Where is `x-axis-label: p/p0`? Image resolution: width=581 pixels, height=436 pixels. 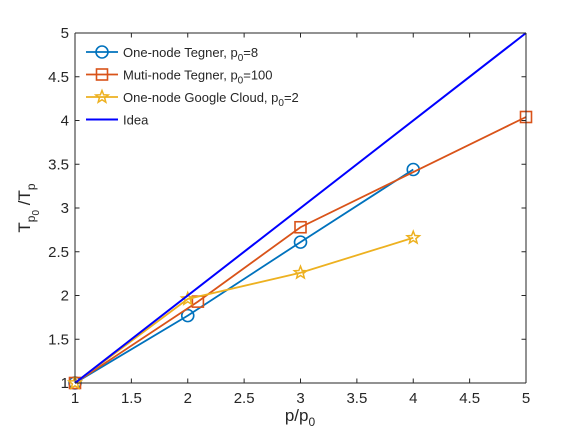
x-axis-label: p/p0 is located at coordinates (300, 417).